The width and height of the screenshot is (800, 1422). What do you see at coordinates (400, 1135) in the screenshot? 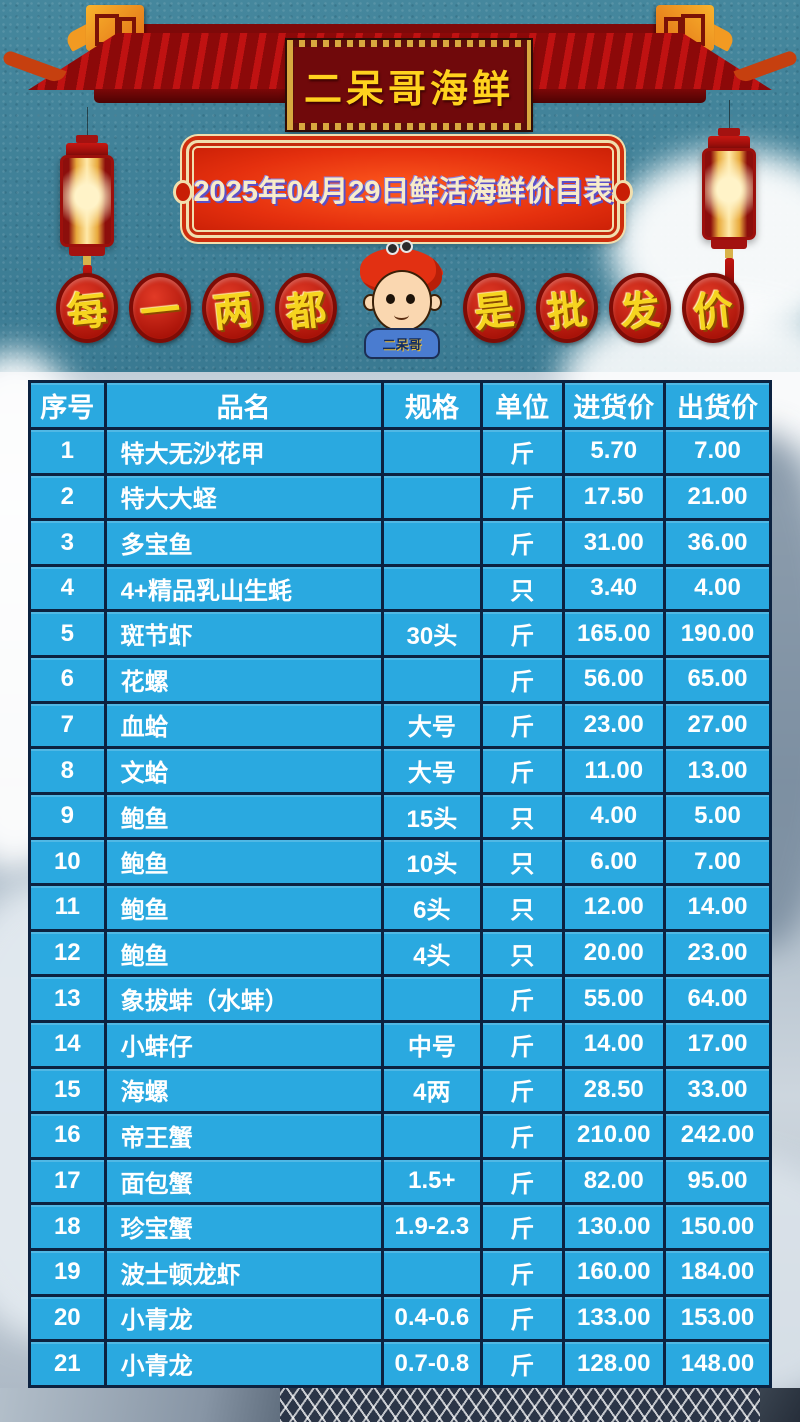
I see `table-row: 16 帝王蟹 斤 210.00 242.00` at bounding box center [400, 1135].